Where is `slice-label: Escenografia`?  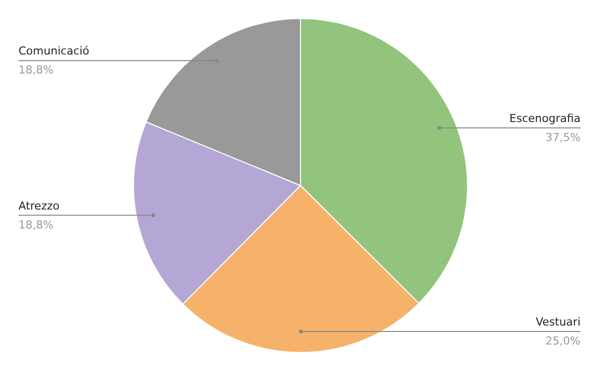 slice-label: Escenografia is located at coordinates (545, 118).